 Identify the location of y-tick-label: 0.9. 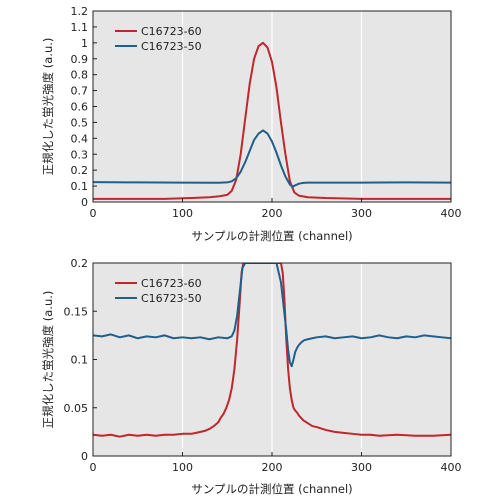
(80, 59).